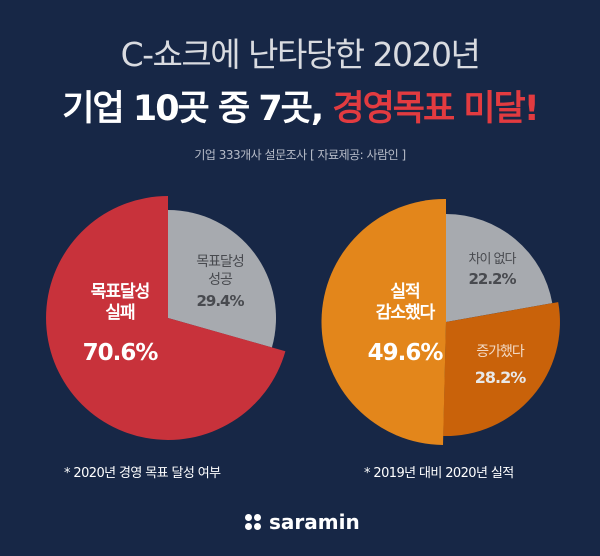 The image size is (600, 556). What do you see at coordinates (405, 313) in the screenshot?
I see `pie2-decrease-line2: 감소했다` at bounding box center [405, 313].